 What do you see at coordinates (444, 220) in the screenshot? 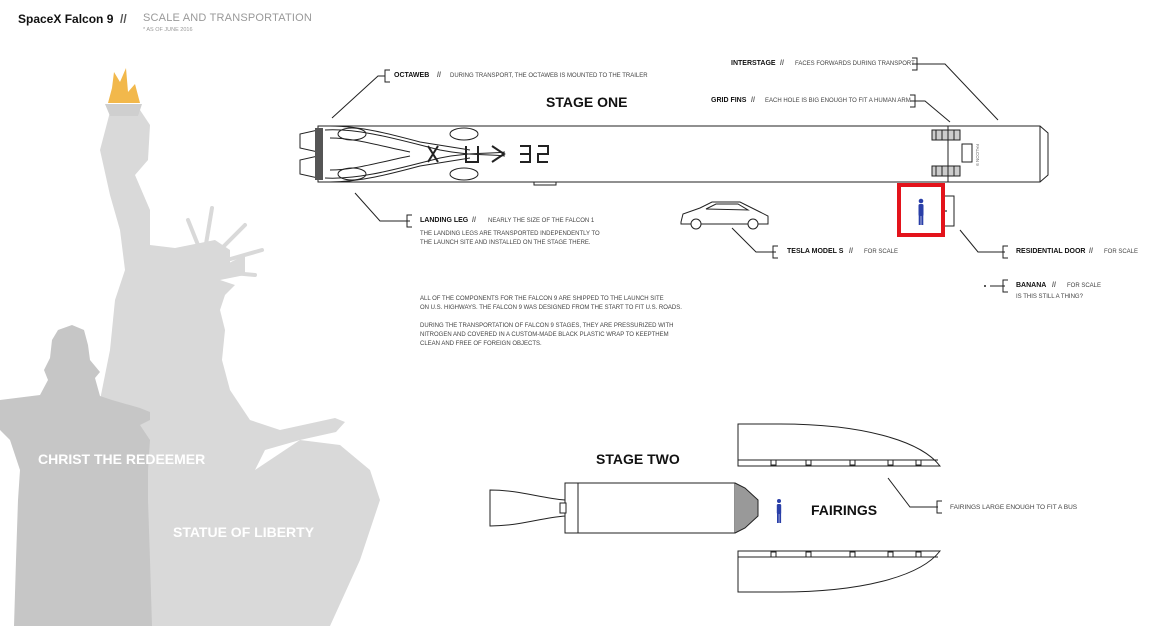
I see `landing-leg-label: LANDING LEG` at bounding box center [444, 220].